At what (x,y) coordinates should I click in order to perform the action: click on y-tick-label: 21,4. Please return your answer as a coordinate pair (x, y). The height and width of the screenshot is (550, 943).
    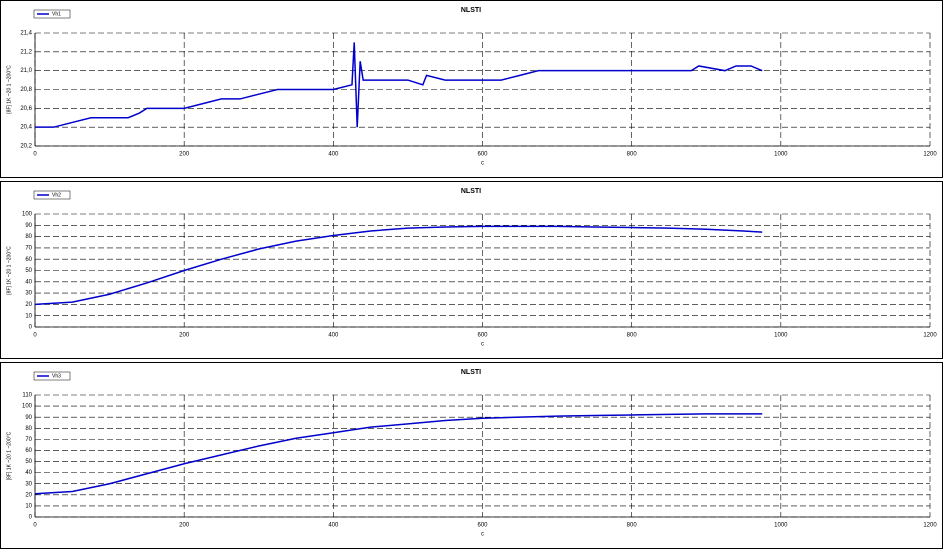
    Looking at the image, I should click on (26, 34).